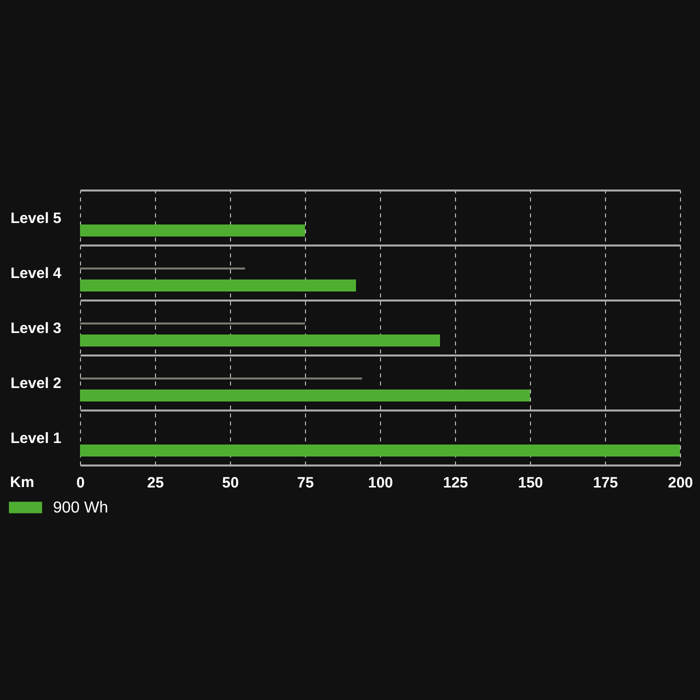 The image size is (700, 700). What do you see at coordinates (681, 483) in the screenshot?
I see `x-tick-label: 200` at bounding box center [681, 483].